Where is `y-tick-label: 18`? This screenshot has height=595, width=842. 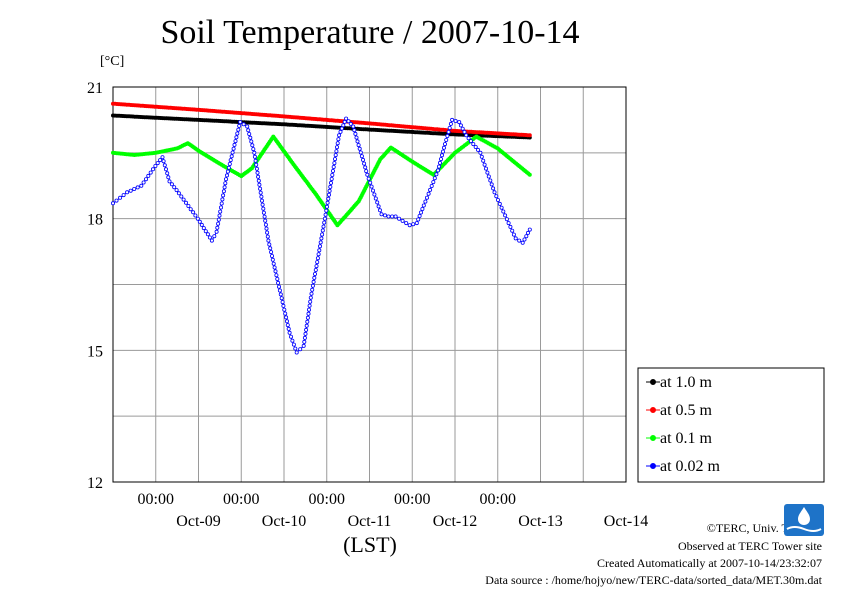
y-tick-label: 18 is located at coordinates (95, 220).